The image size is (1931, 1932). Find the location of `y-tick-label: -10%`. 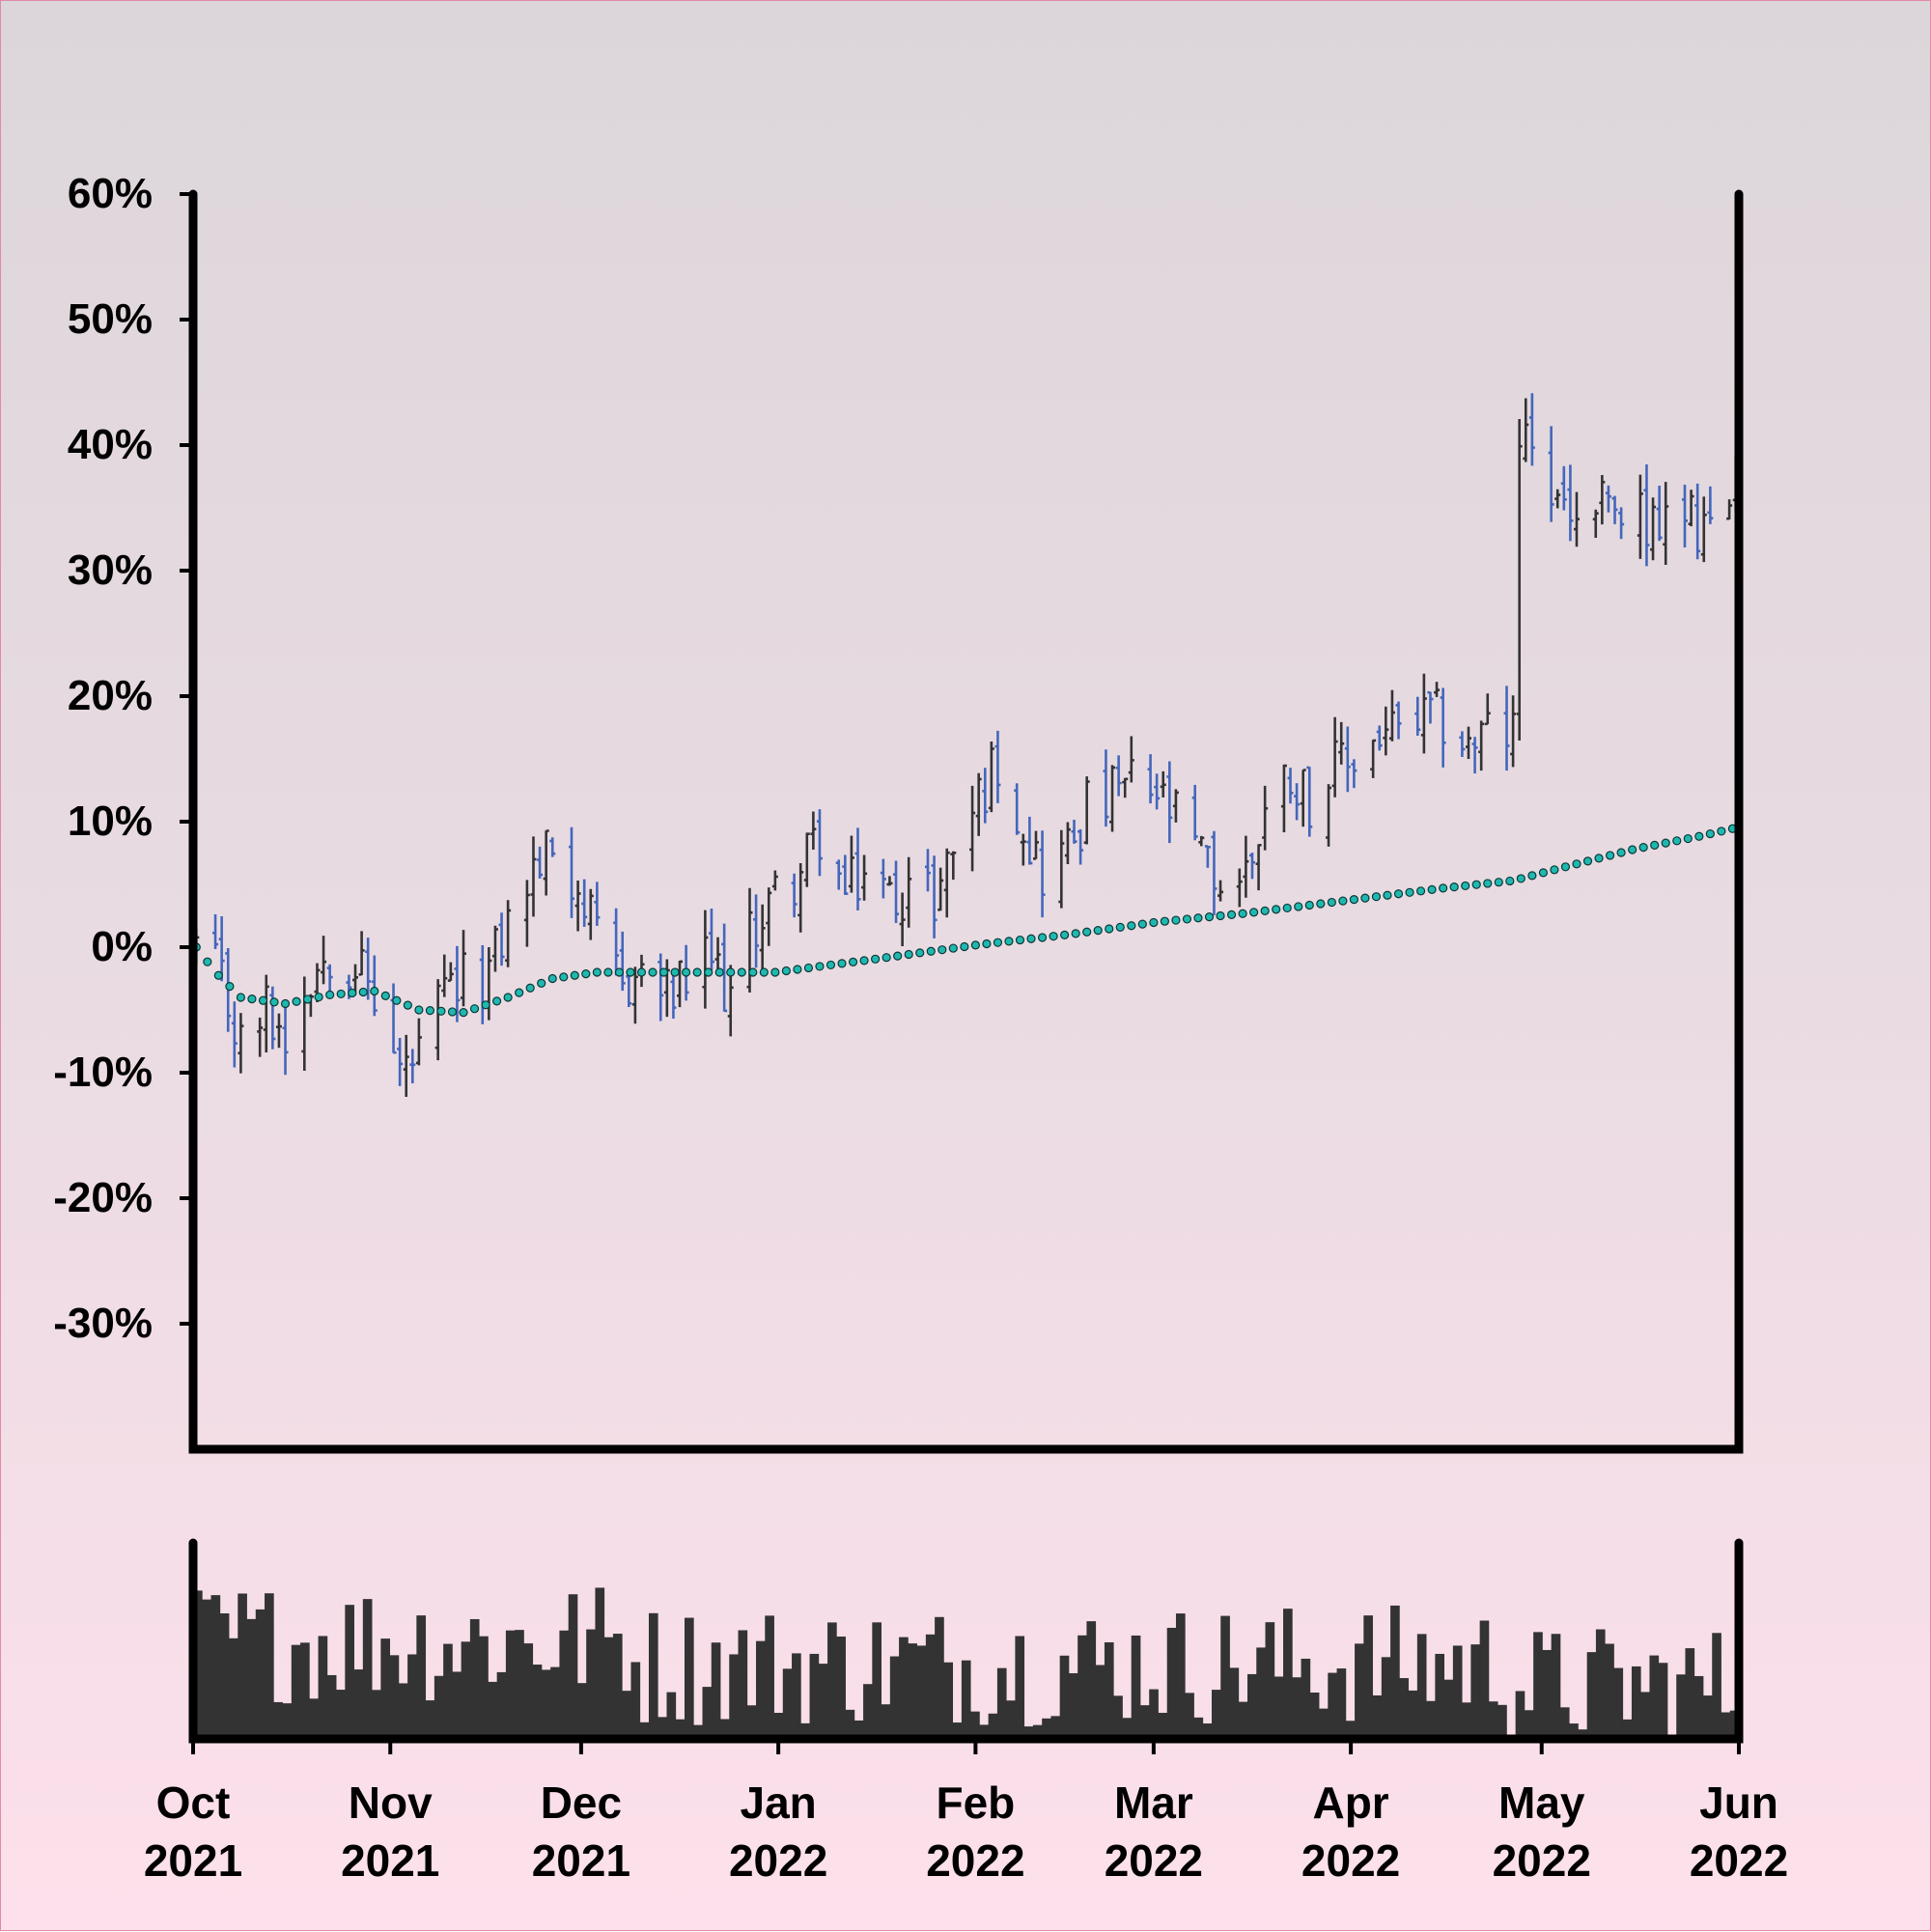

y-tick-label: -10% is located at coordinates (103, 1073).